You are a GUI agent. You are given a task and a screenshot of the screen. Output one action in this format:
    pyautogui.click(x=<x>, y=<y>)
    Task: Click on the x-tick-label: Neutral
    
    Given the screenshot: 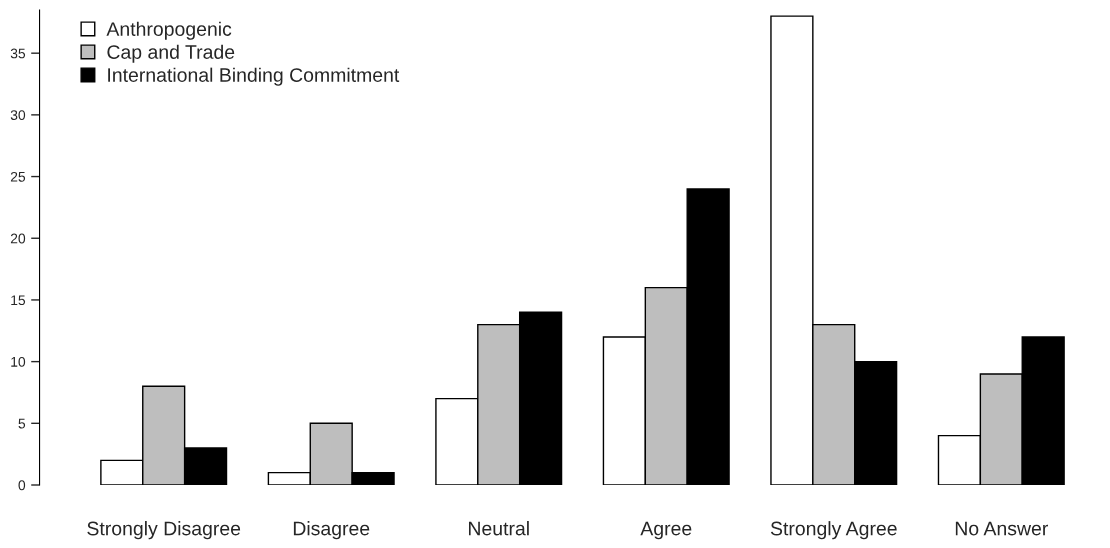 What is the action you would take?
    pyautogui.click(x=499, y=528)
    